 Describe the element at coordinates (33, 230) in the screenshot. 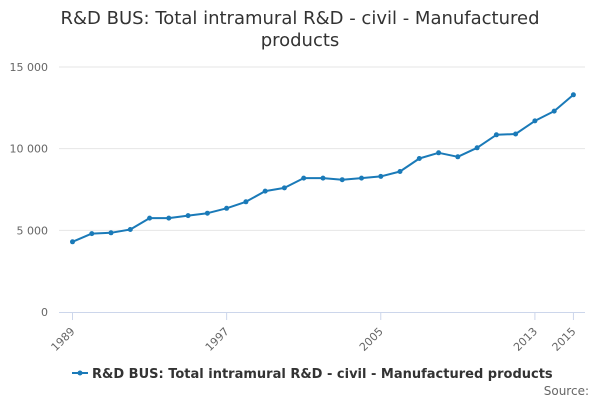

I see `y-tick-label: 5 000` at that location.